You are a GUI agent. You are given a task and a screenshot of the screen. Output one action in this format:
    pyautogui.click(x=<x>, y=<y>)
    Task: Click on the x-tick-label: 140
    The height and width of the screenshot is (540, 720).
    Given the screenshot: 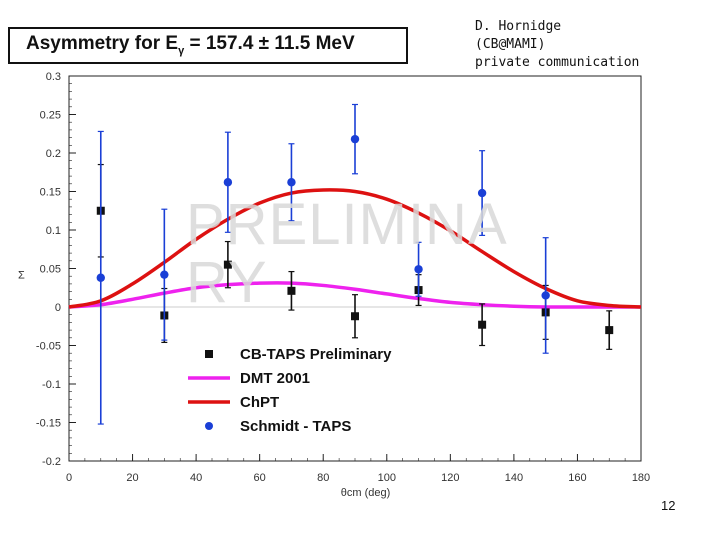 What is the action you would take?
    pyautogui.click(x=514, y=478)
    